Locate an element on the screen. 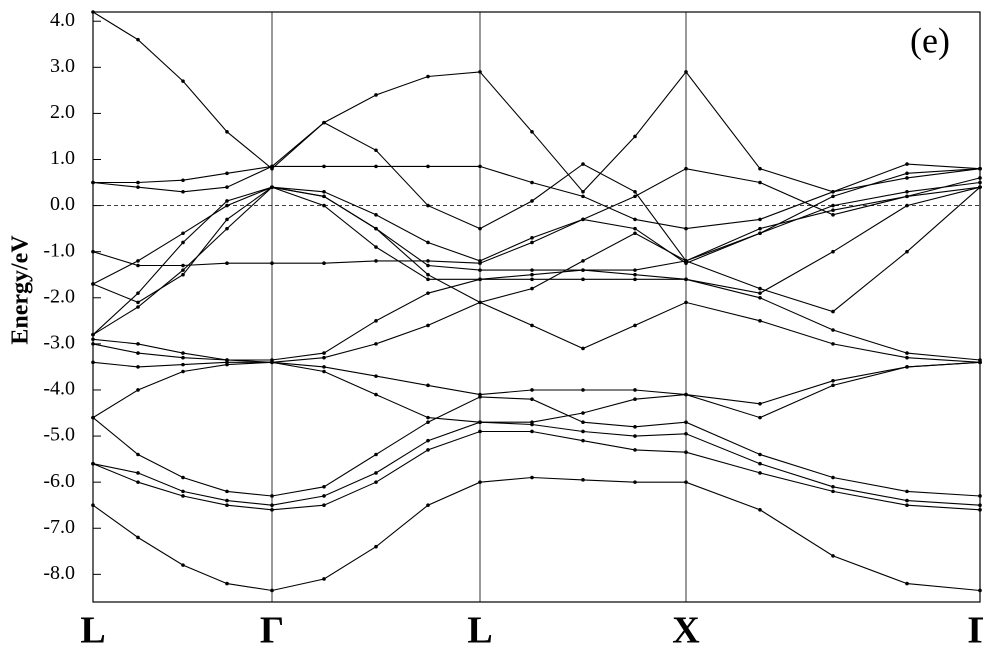  y-tick-label: -4.0 is located at coordinates (59, 389).